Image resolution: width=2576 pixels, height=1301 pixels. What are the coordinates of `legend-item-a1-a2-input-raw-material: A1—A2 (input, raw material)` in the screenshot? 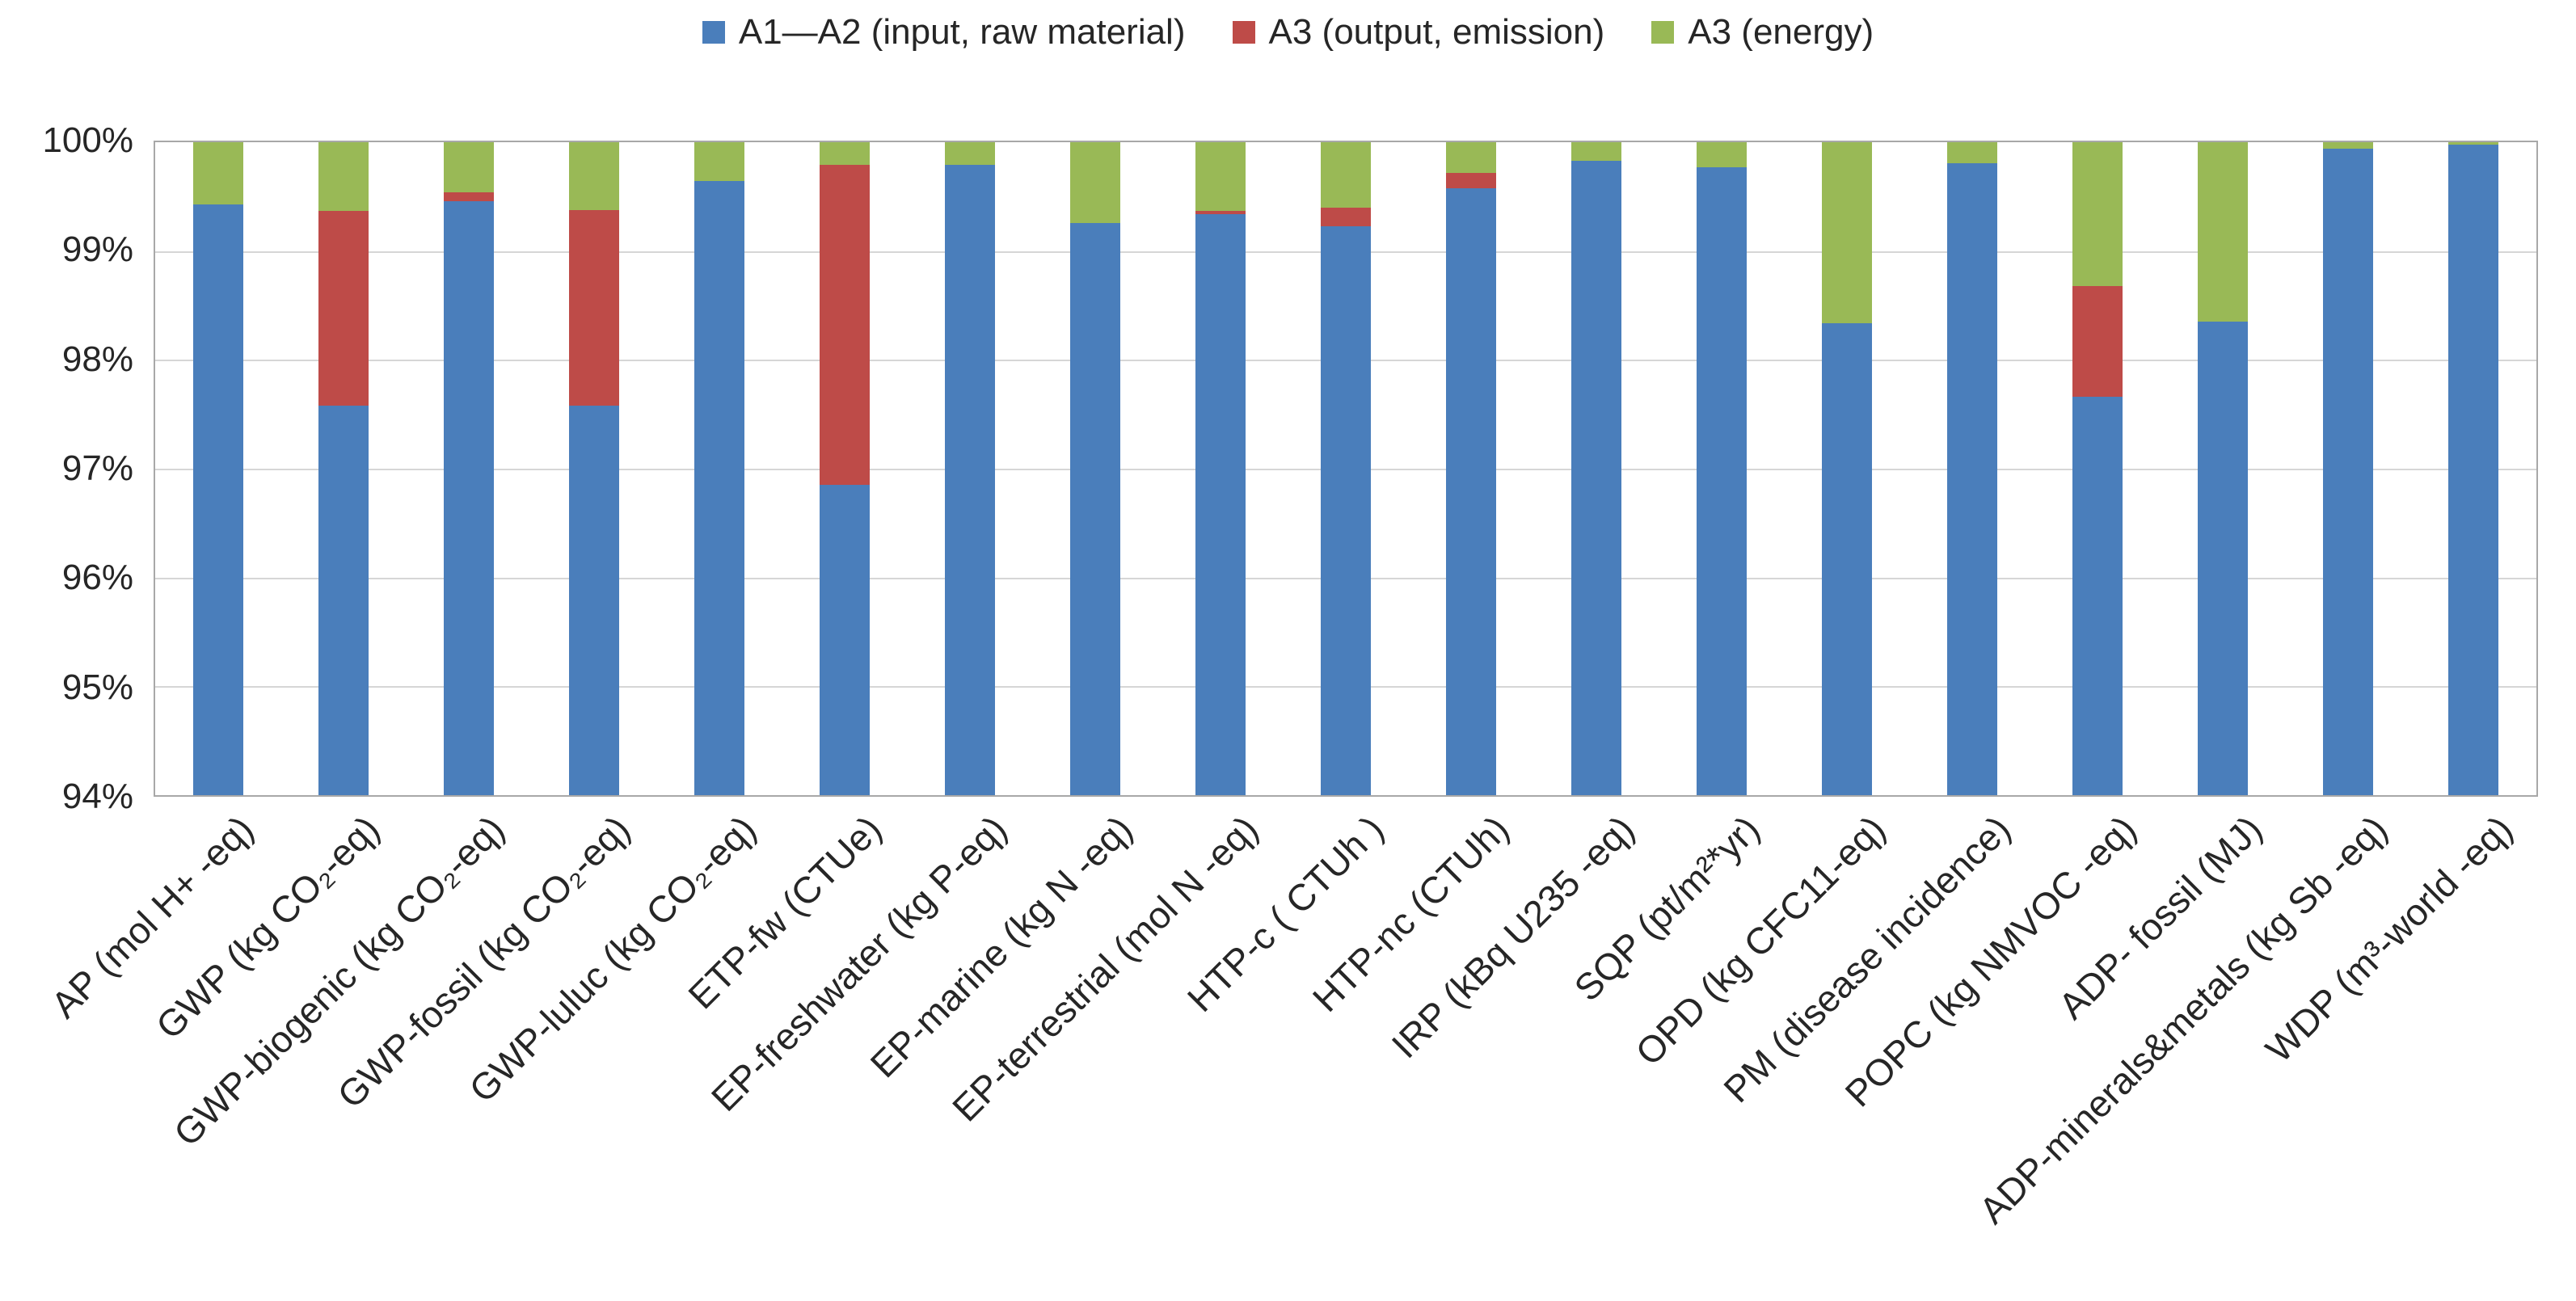 It's located at (944, 32).